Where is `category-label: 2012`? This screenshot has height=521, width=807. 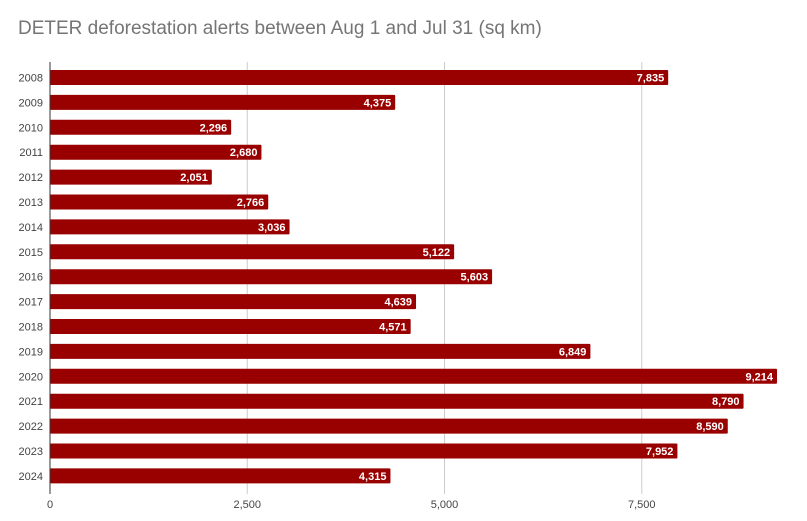
category-label: 2012 is located at coordinates (31, 178).